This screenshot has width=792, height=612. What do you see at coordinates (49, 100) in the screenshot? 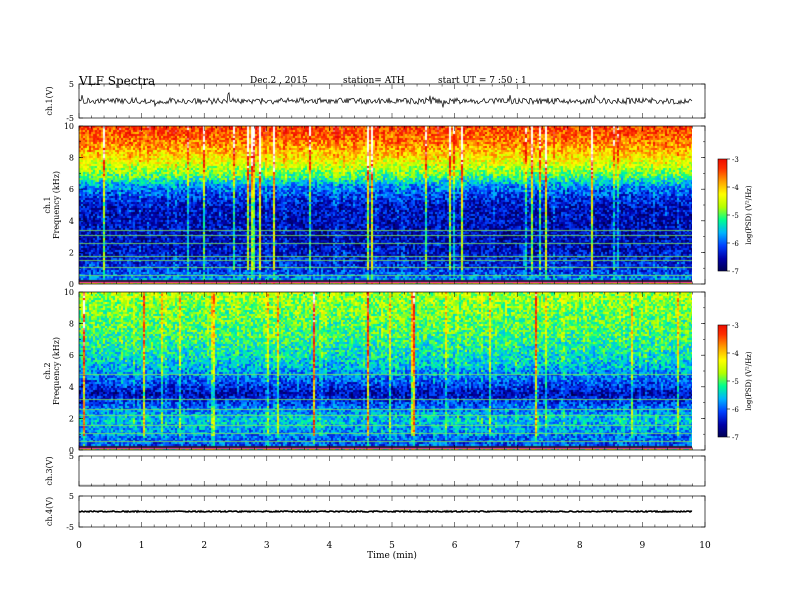
I see `wave-ch1-ylabel: ch.1(V)` at bounding box center [49, 100].